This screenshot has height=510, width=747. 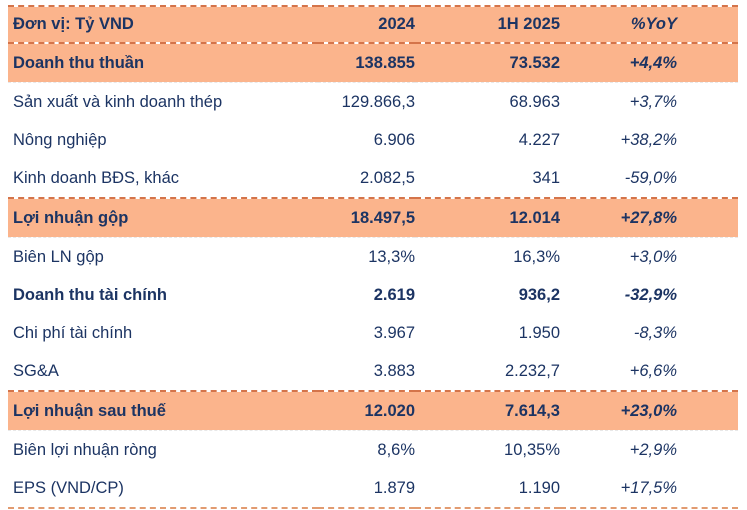 I want to click on table-row: Biên LN gộp 13,3% 16,3% +3,0%, so click(x=373, y=257).